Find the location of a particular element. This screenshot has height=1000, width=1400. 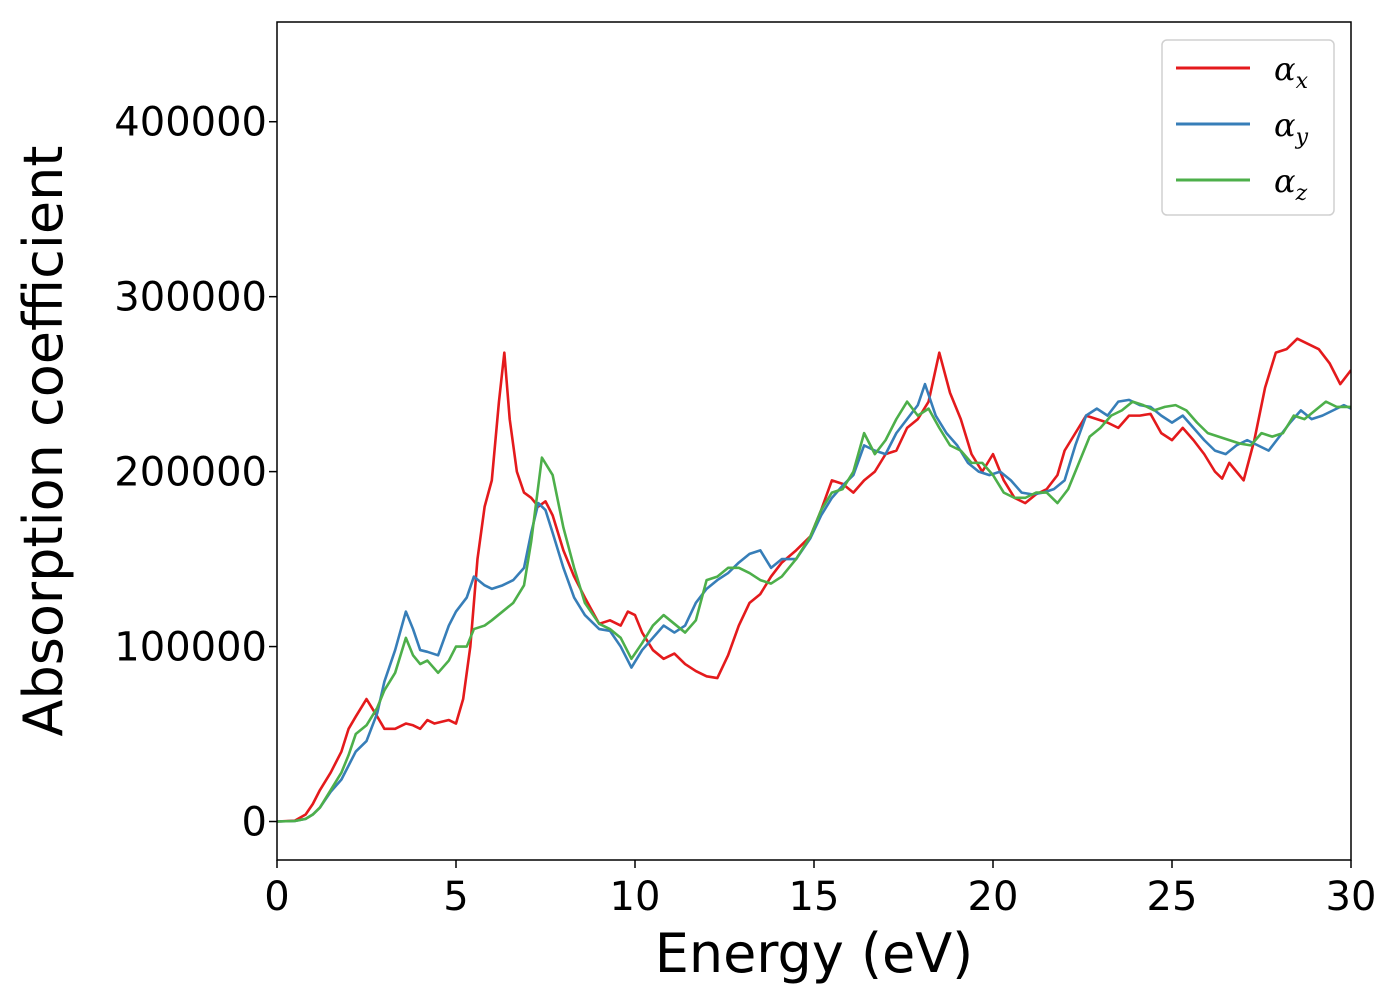

x-tick-label: 0 is located at coordinates (276, 897).